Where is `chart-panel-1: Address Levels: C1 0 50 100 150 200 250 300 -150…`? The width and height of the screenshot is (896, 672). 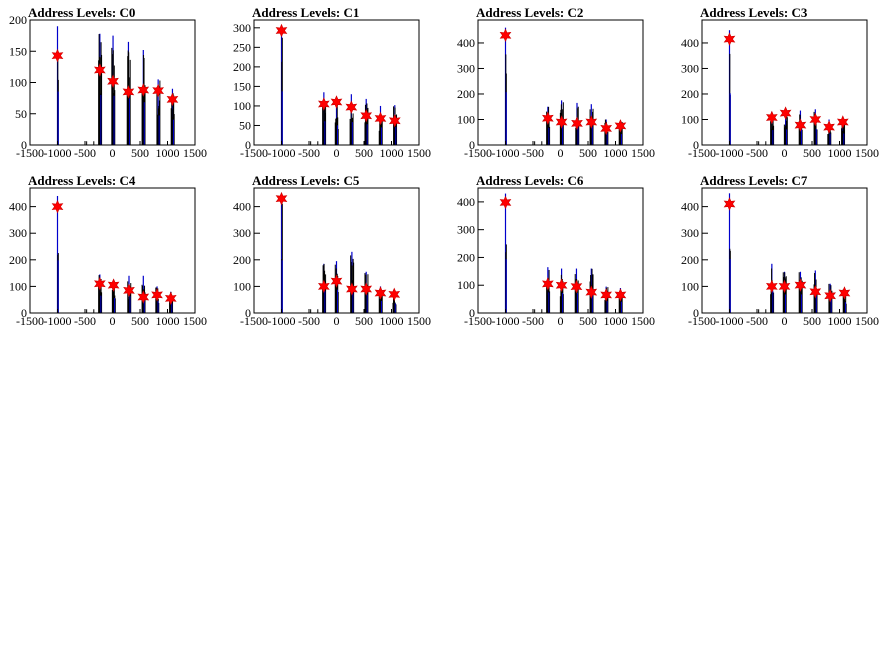 chart-panel-1: Address Levels: C1 0 50 100 150 200 250 300 -150… is located at coordinates (332, 82).